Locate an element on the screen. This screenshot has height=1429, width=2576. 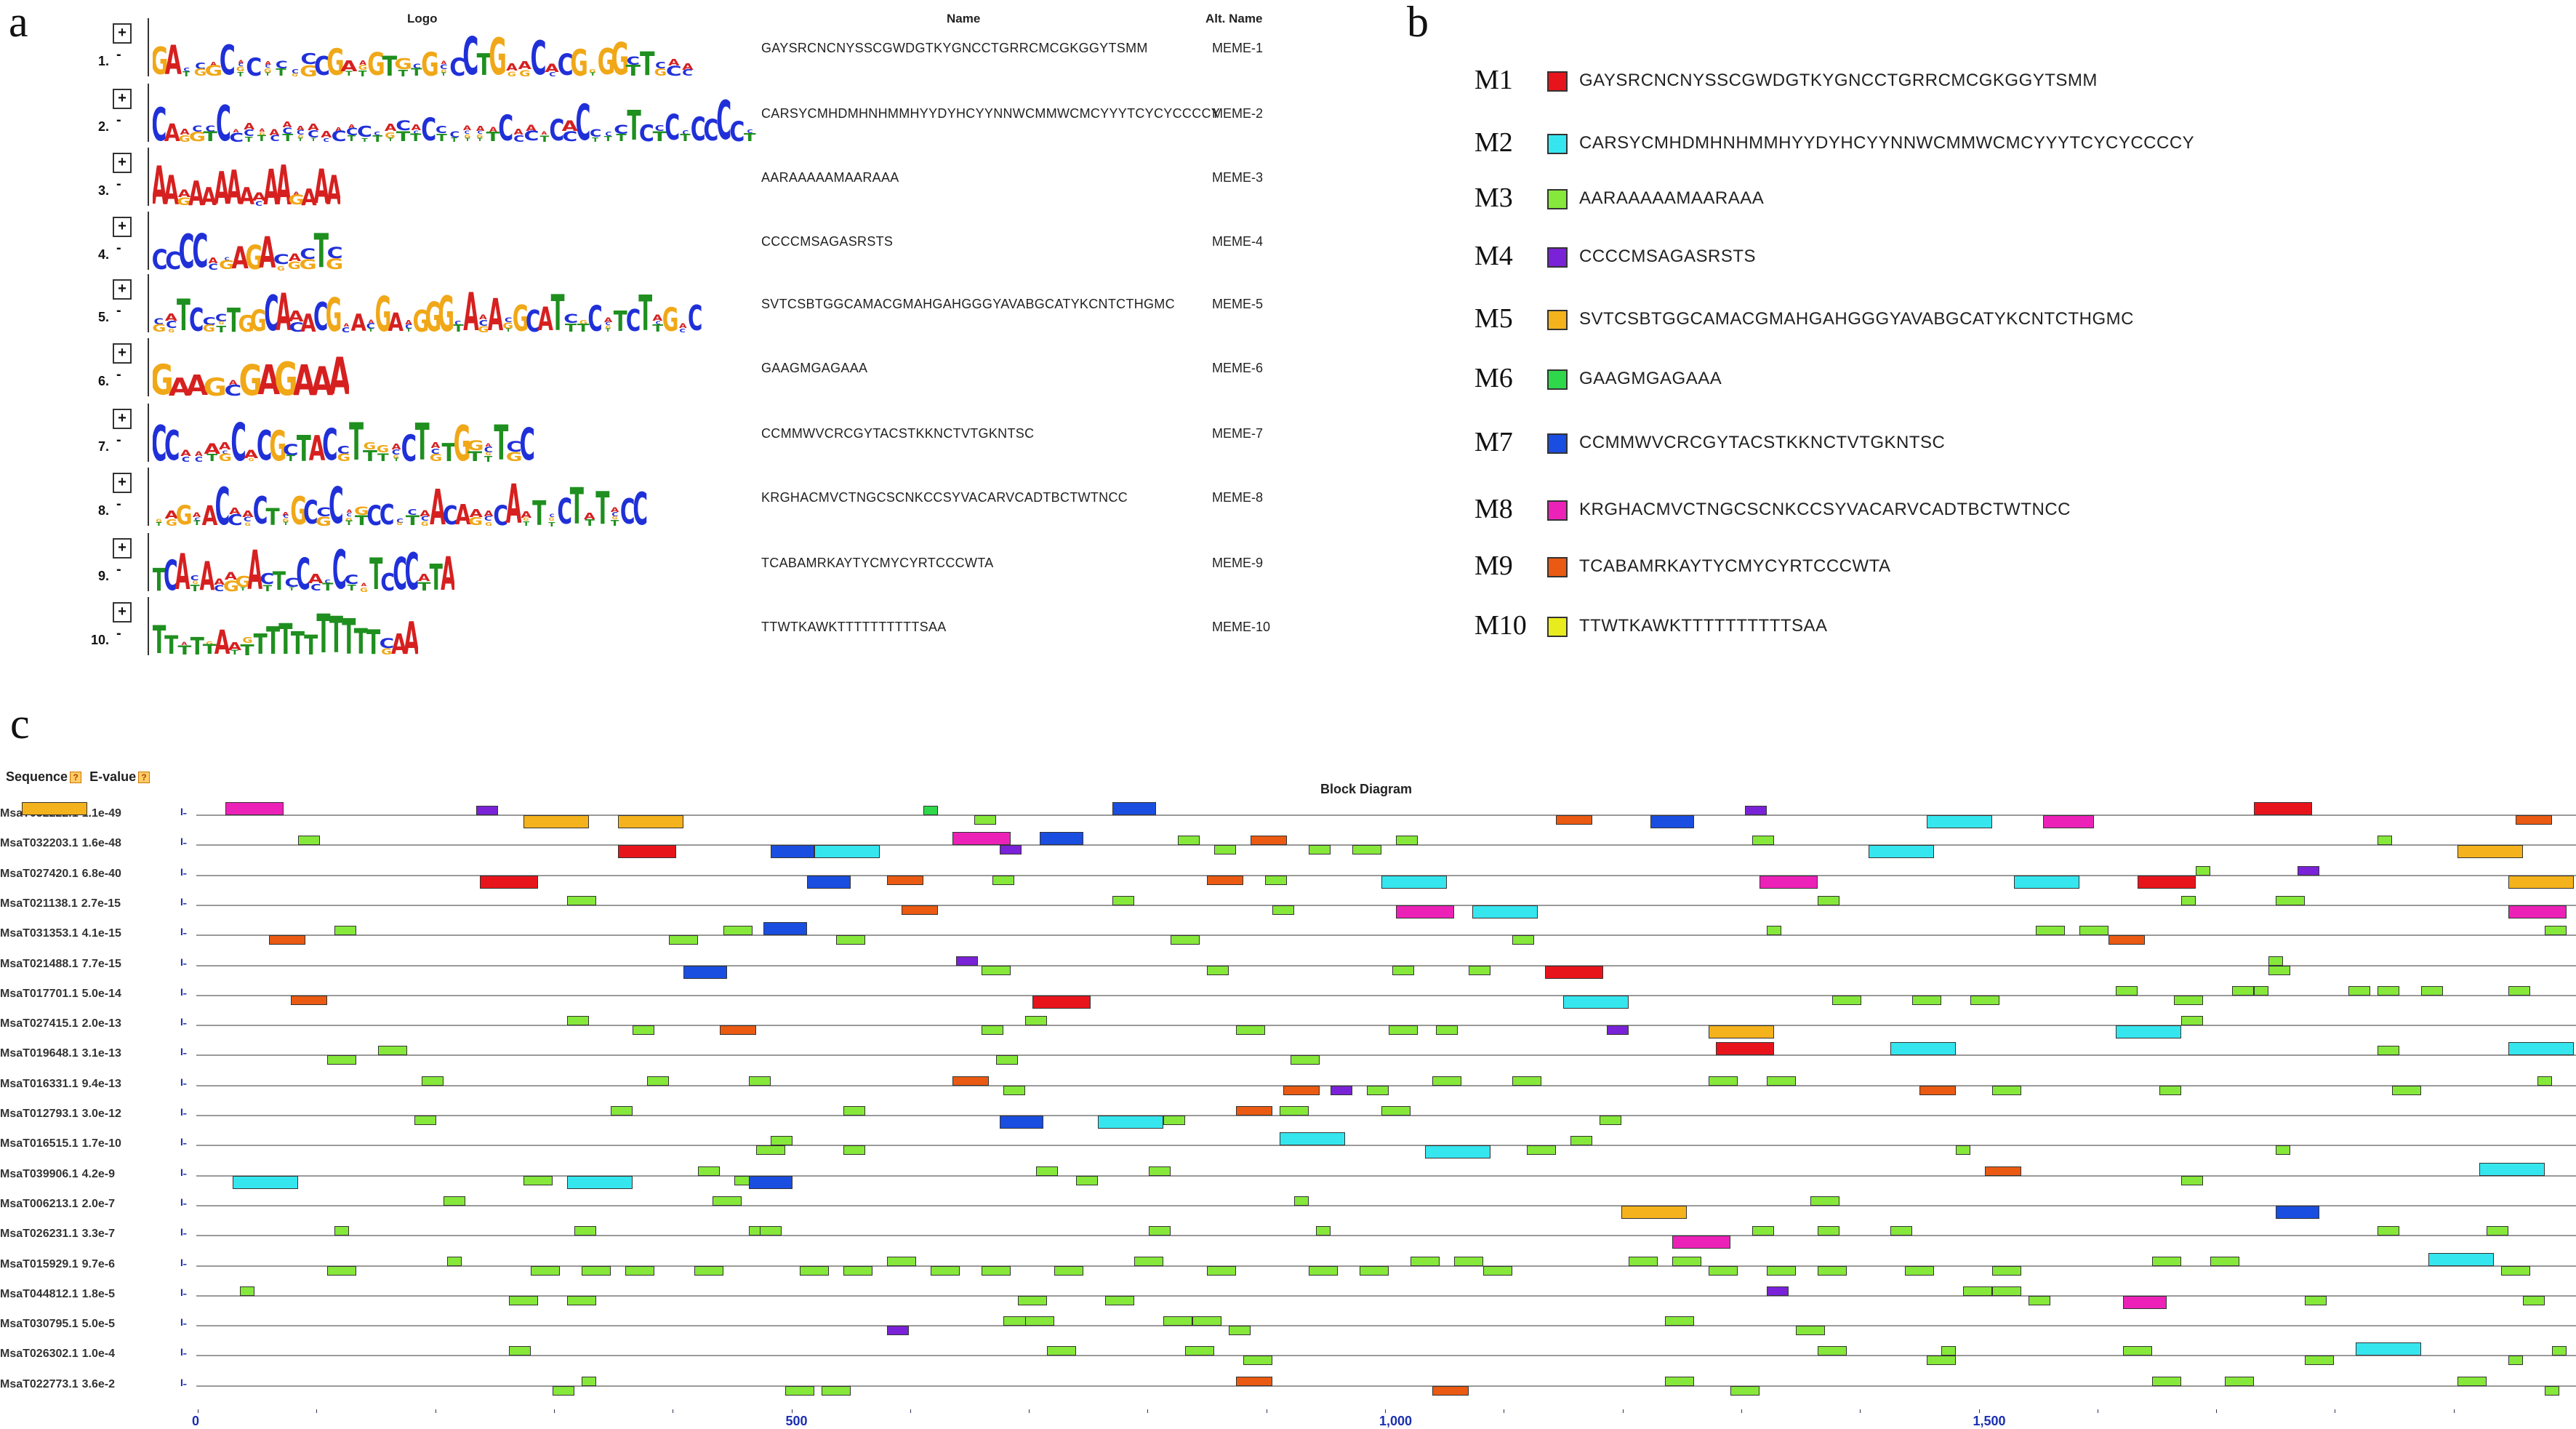
sequence-help-icon: ? is located at coordinates (76, 778).